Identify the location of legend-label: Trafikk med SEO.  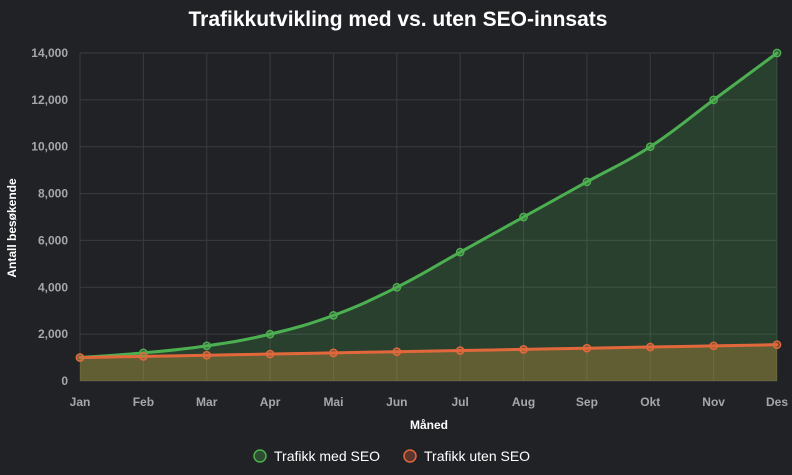
(327, 456).